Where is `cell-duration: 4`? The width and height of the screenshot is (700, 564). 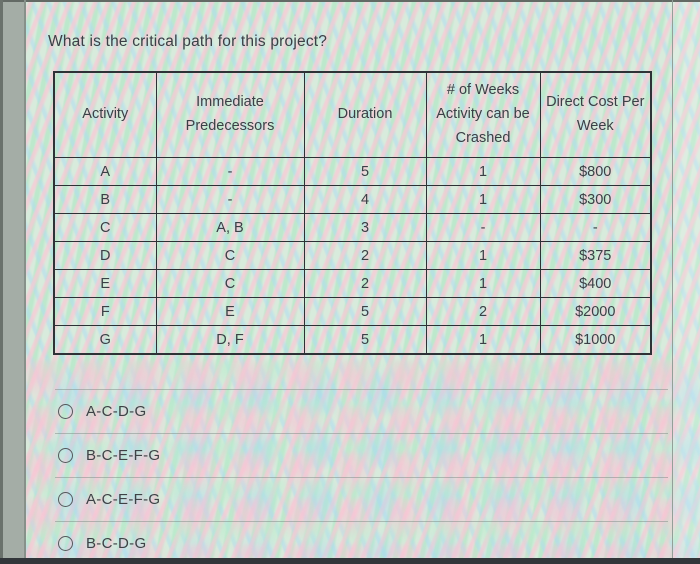 cell-duration: 4 is located at coordinates (365, 199).